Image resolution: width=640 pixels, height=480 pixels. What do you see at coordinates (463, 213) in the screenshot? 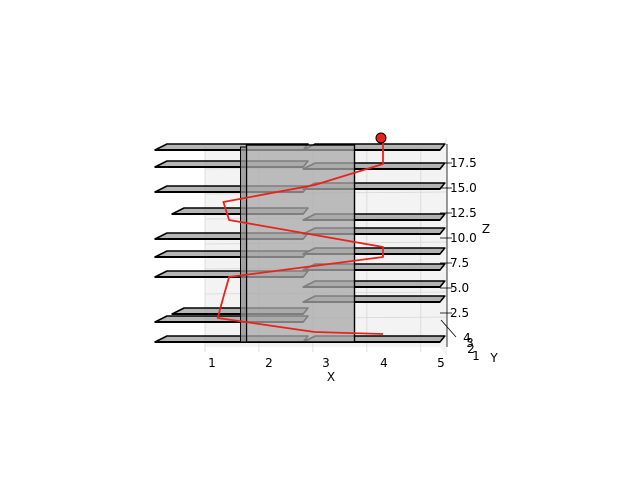
I see `z-tick-label: 12.5` at bounding box center [463, 213].